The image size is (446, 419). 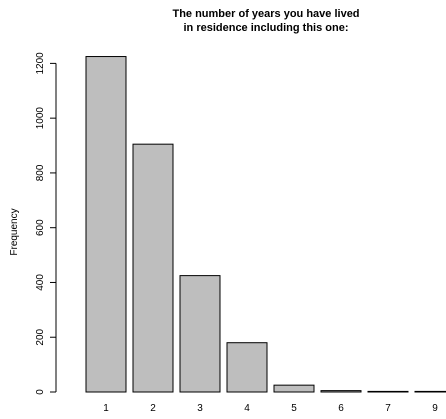 What do you see at coordinates (40, 118) in the screenshot?
I see `y-tick-label: 1000` at bounding box center [40, 118].